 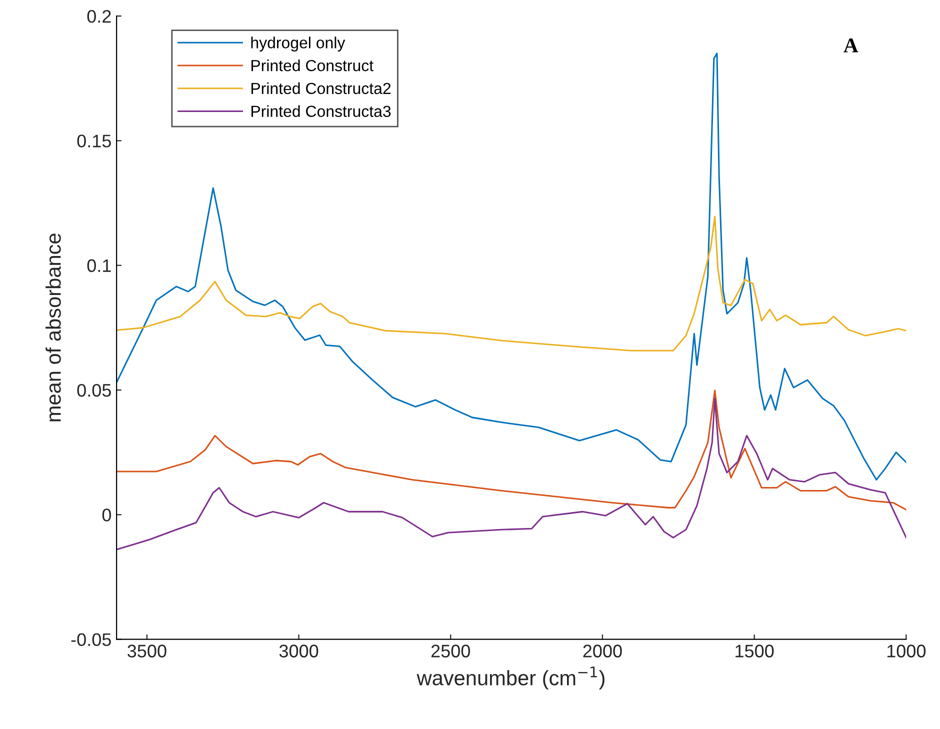 What do you see at coordinates (321, 88) in the screenshot?
I see `legend-label: Printed Constructa2` at bounding box center [321, 88].